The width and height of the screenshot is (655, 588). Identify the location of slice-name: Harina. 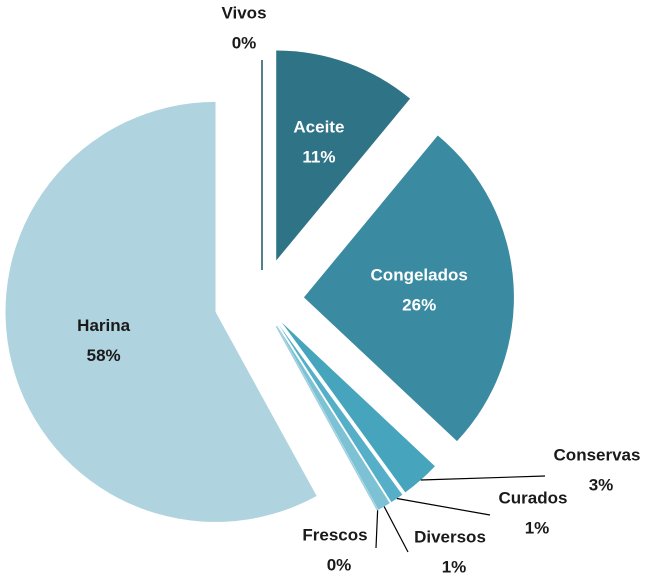
(103, 325).